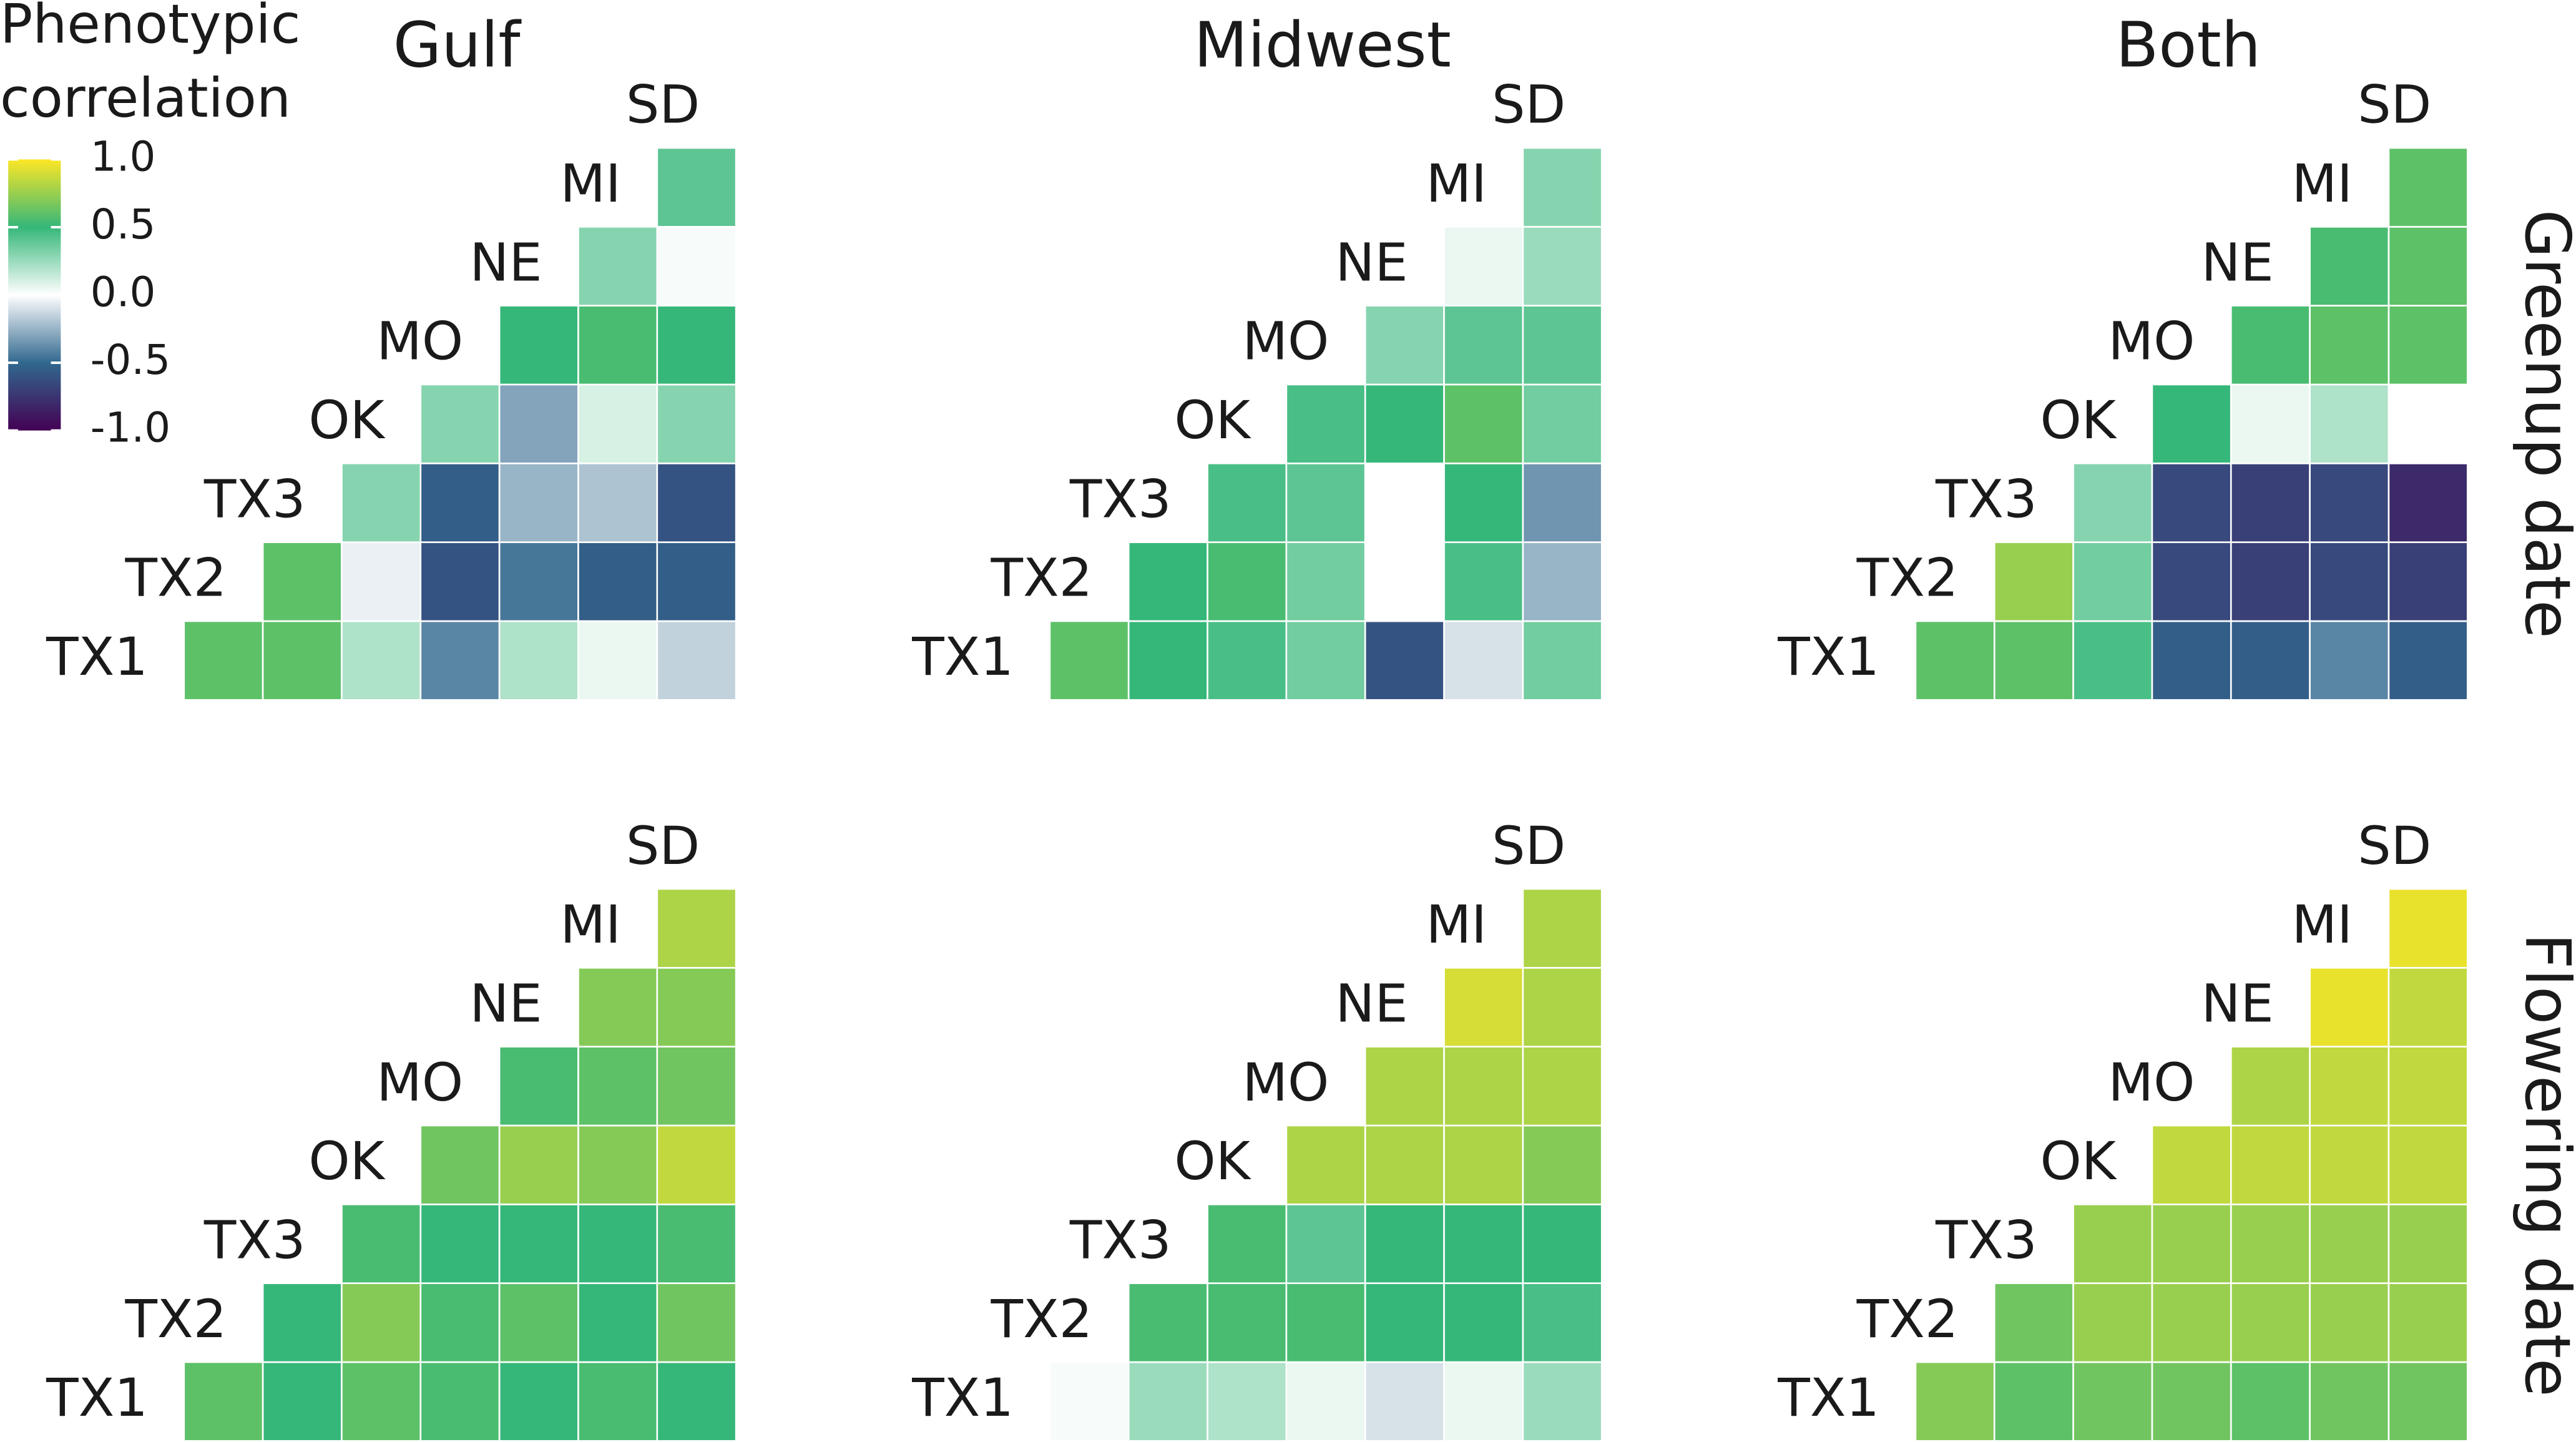  Describe the element at coordinates (457, 44) in the screenshot. I see `column-title: Gulf` at that location.